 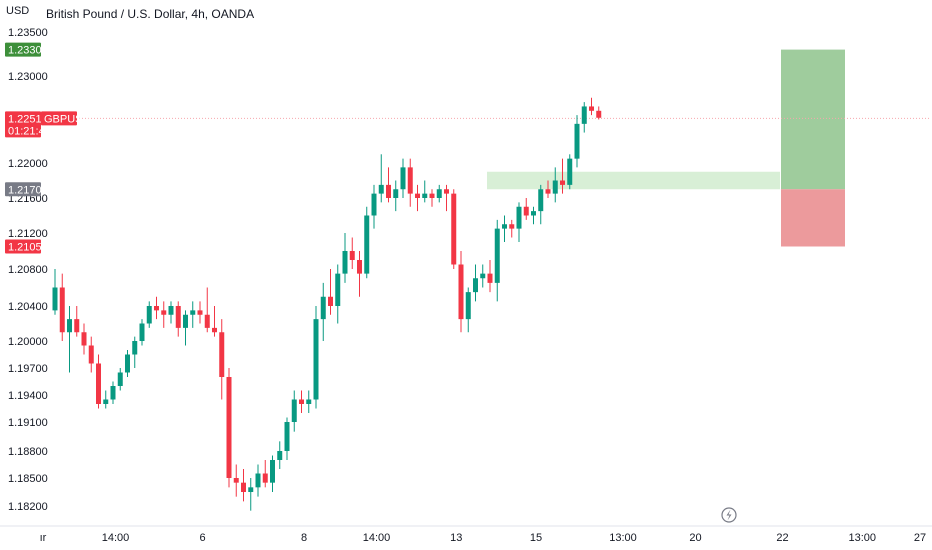 What do you see at coordinates (28, 396) in the screenshot?
I see `y-tick-label: 1.19400` at bounding box center [28, 396].